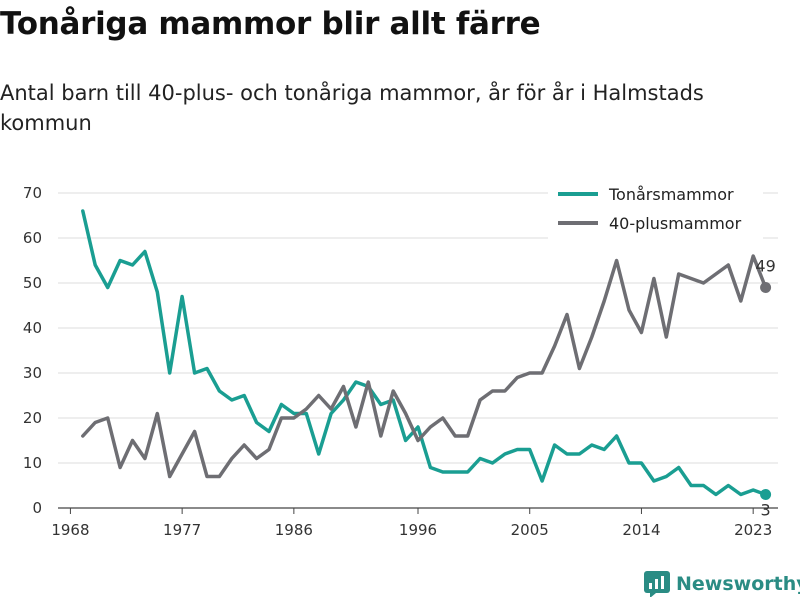 The height and width of the screenshot is (600, 800). I want to click on y-tick-label: 30, so click(32, 373).